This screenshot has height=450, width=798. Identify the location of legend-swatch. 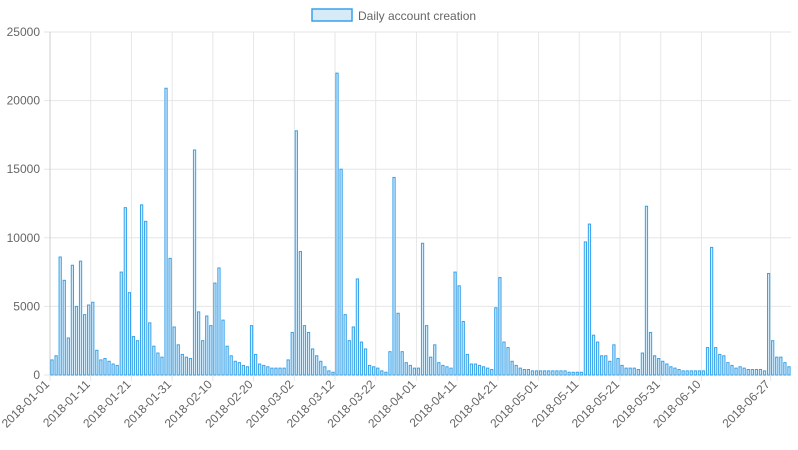
(332, 15).